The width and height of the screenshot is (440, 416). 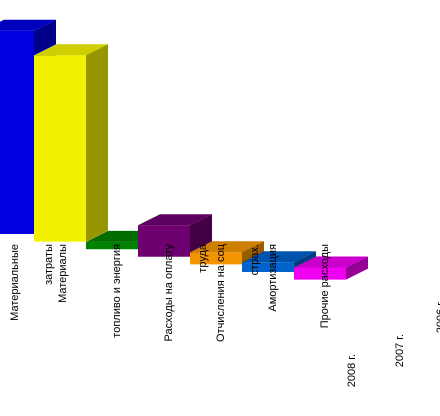 I want to click on category-label: Материальные затраты, so click(x=32, y=282).